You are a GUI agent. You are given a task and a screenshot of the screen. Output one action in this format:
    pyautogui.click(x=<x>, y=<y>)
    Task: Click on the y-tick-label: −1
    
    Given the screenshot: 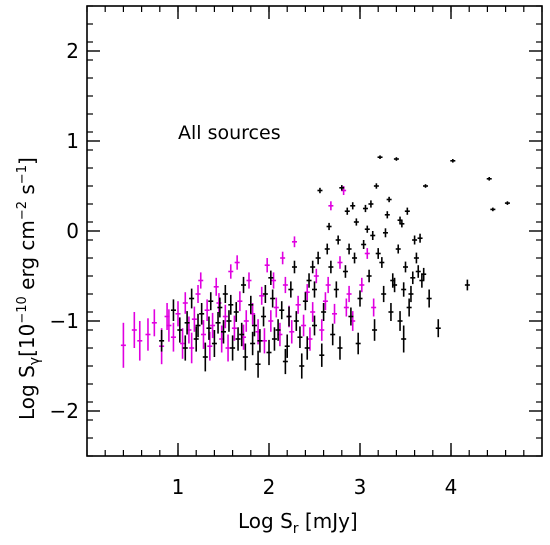 What is the action you would take?
    pyautogui.click(x=64, y=321)
    